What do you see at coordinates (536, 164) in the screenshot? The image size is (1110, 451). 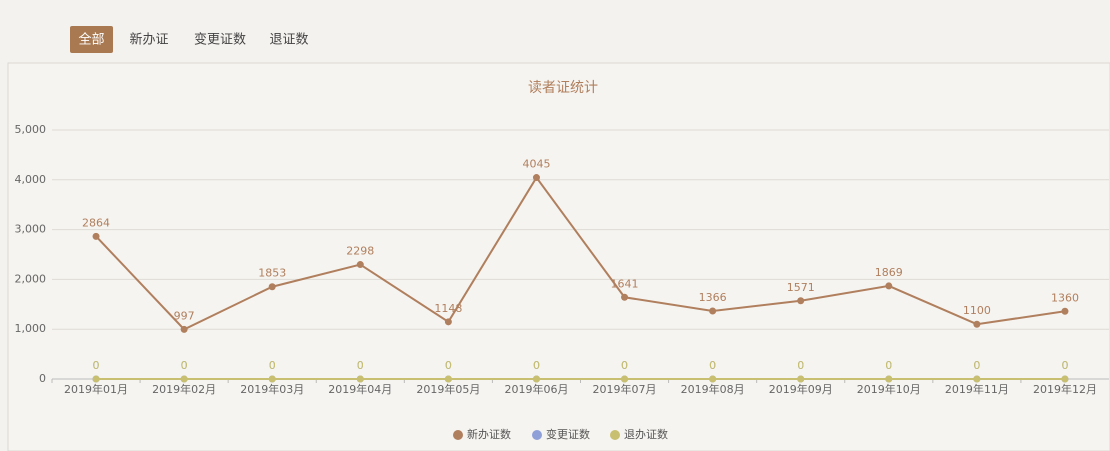 I see `data-label: 4045` at bounding box center [536, 164].